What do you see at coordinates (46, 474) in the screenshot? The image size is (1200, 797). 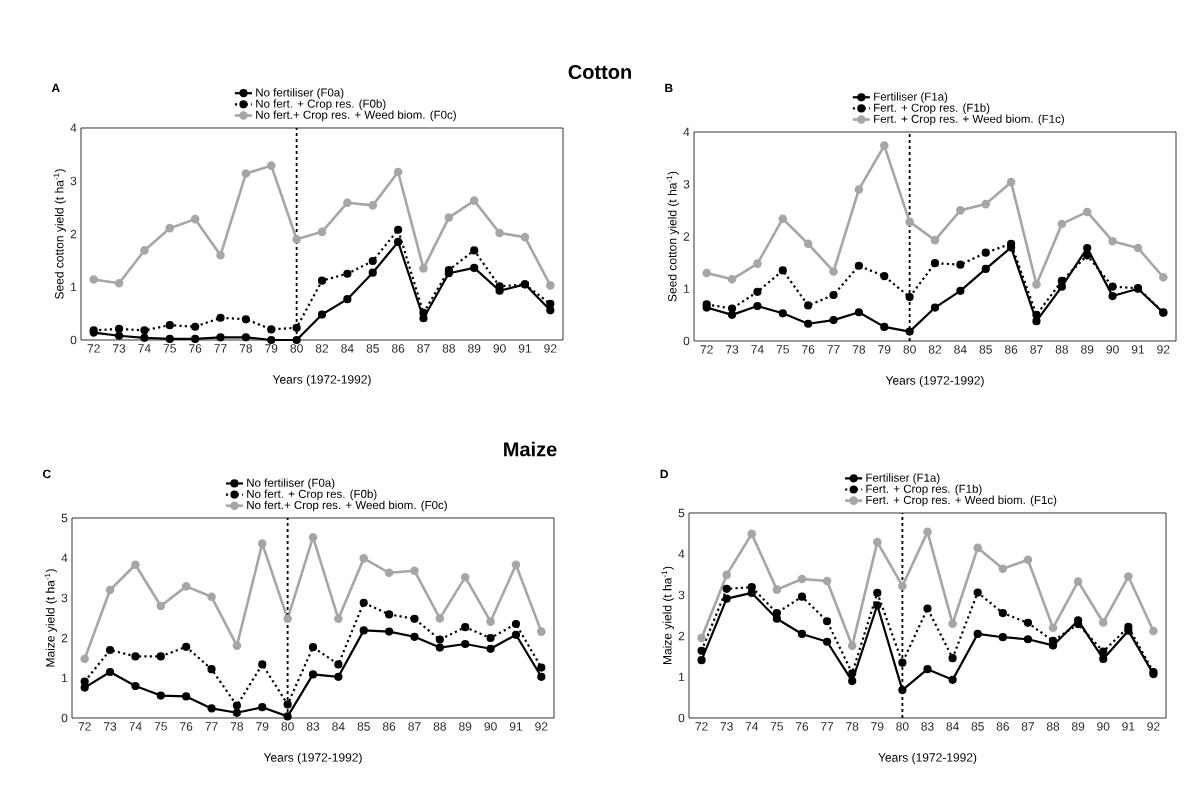 I see `chart-subtitle: C` at bounding box center [46, 474].